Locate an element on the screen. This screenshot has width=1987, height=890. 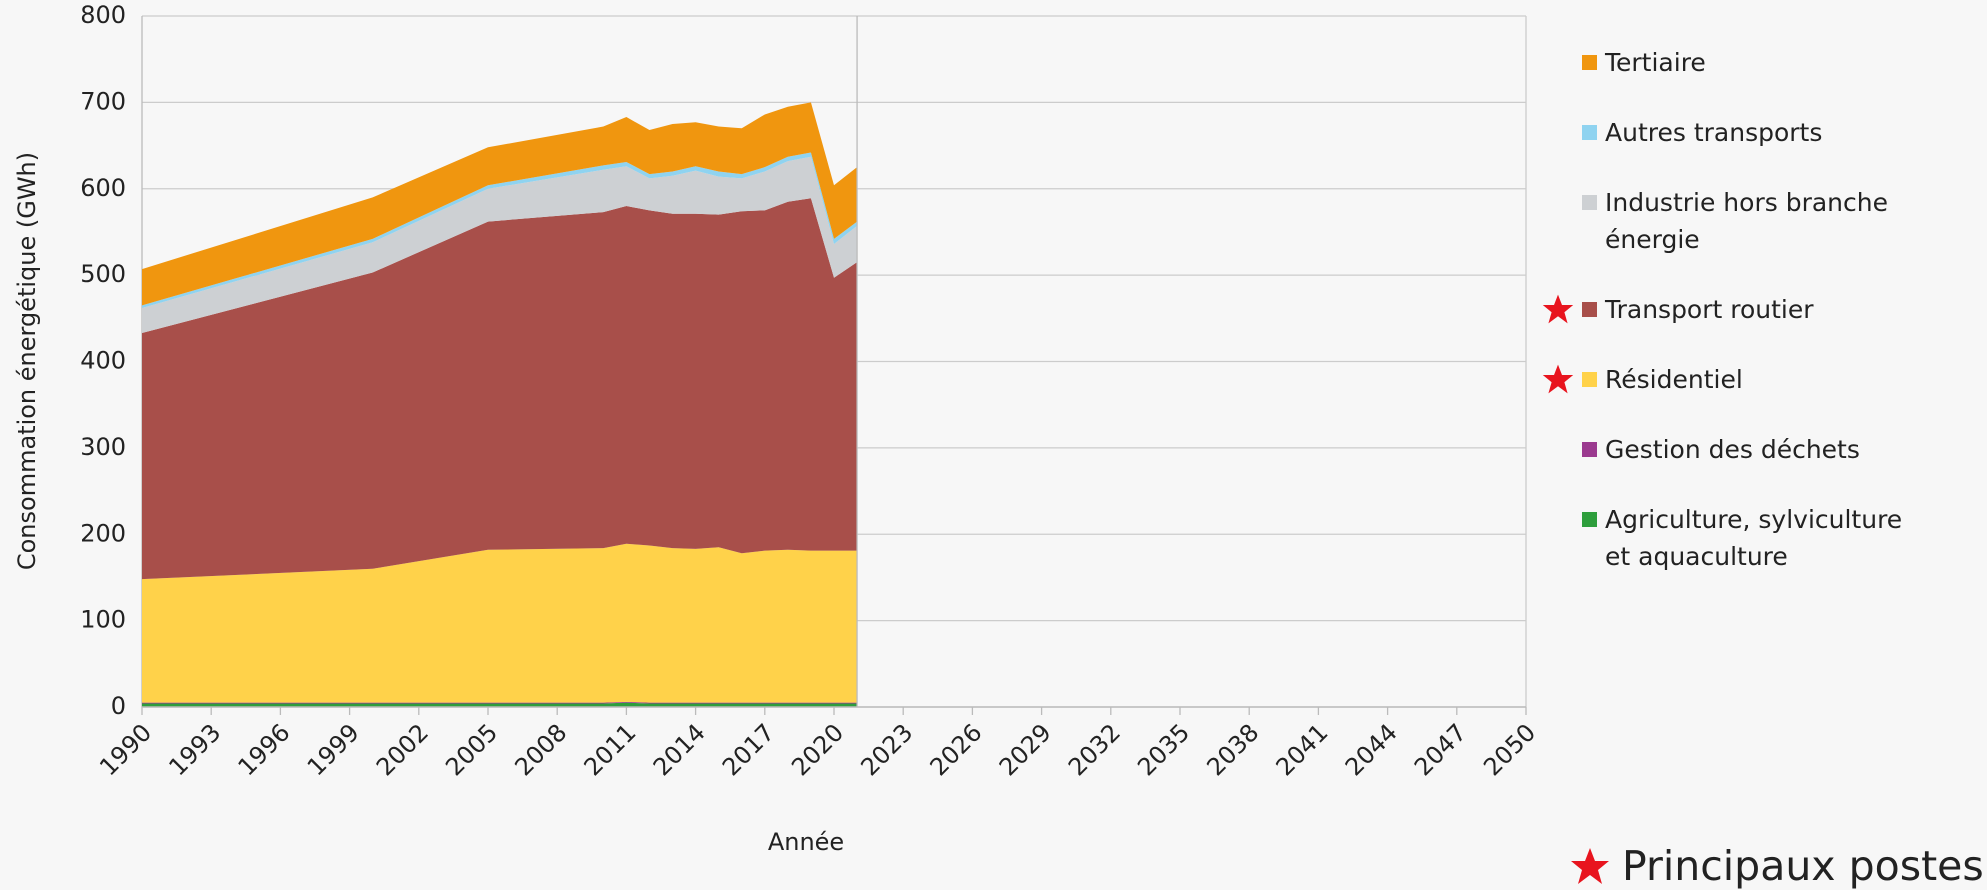
y-tick-label: 600 is located at coordinates (103, 188).